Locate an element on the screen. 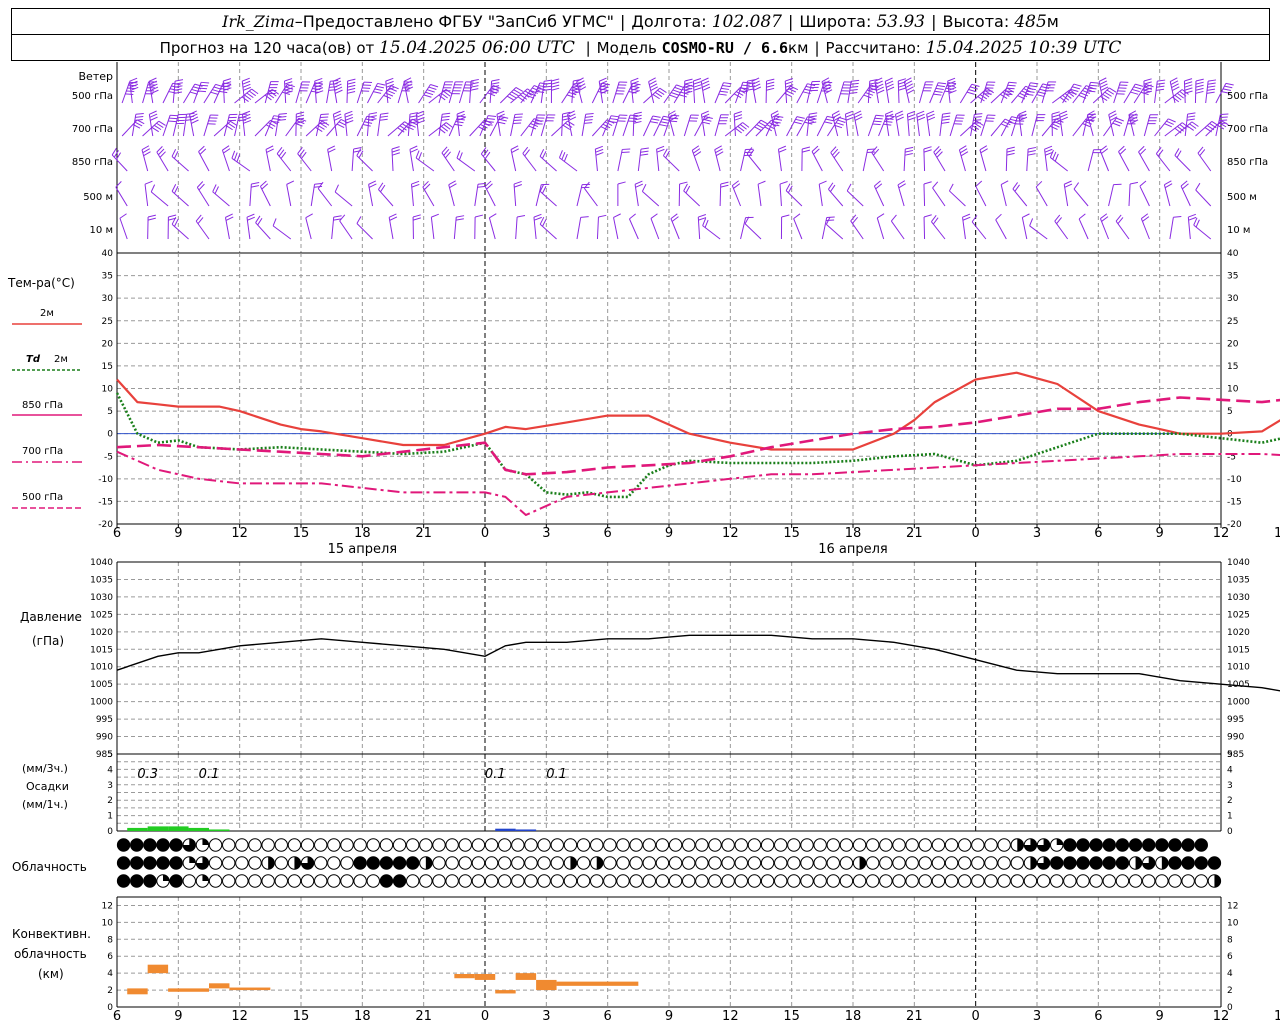 Image resolution: width=1280 pixels, height=1024 pixels. precip-ytick-right: 2 is located at coordinates (1230, 801).